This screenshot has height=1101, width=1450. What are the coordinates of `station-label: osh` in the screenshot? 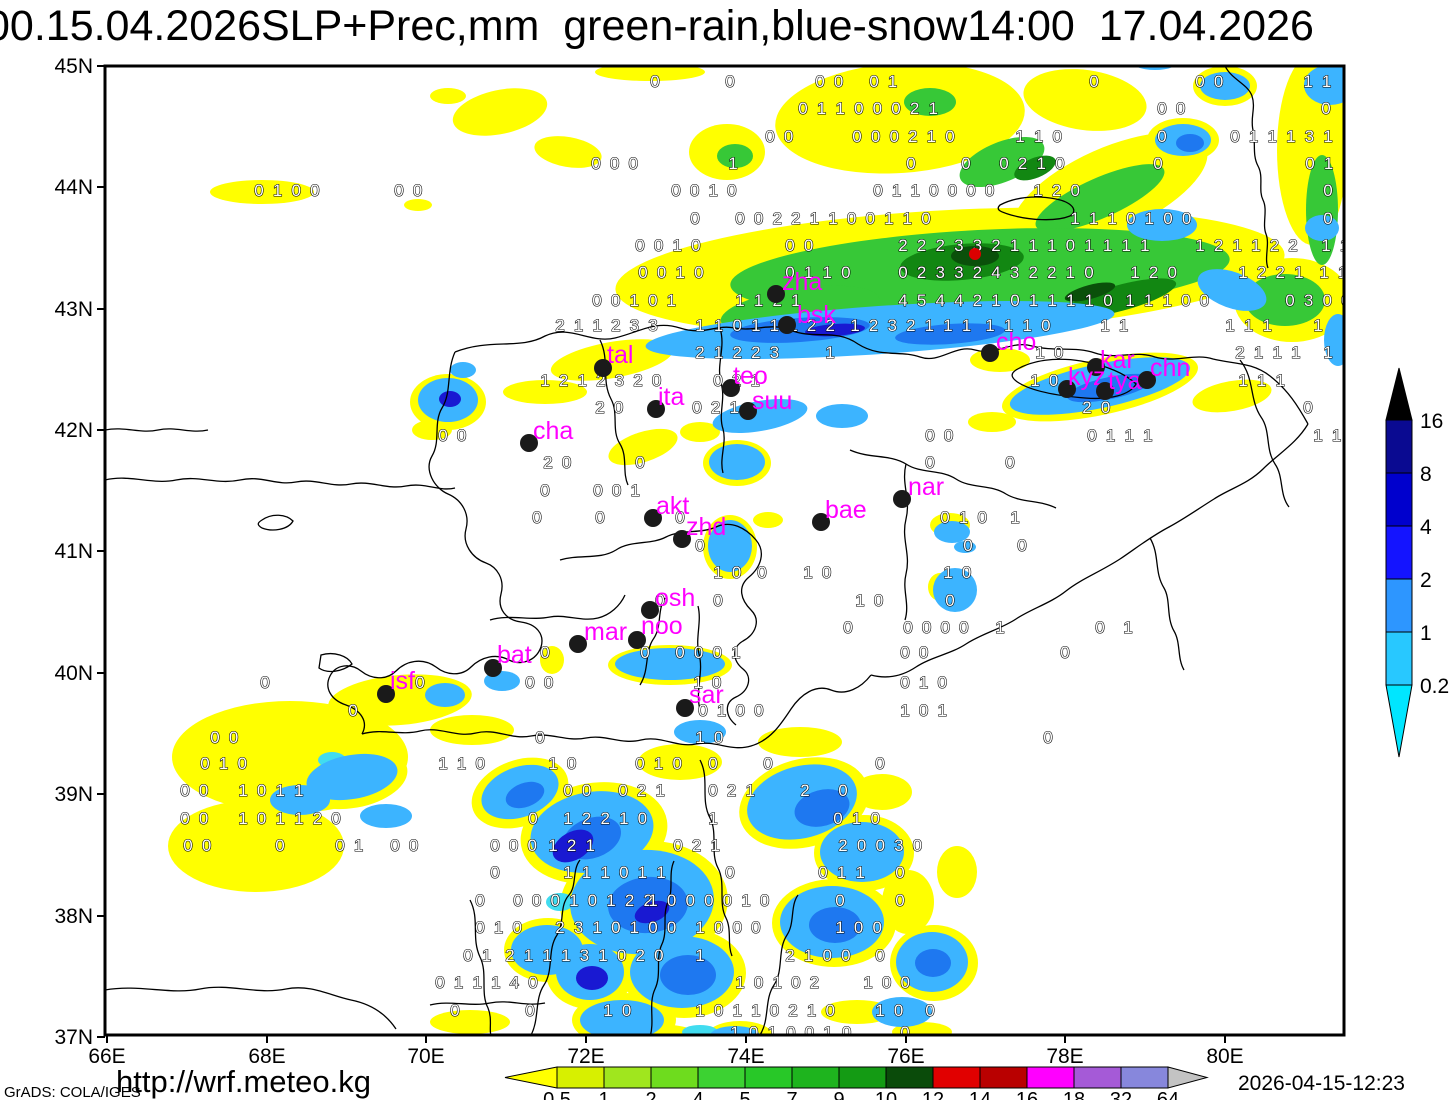 It's located at (675, 598).